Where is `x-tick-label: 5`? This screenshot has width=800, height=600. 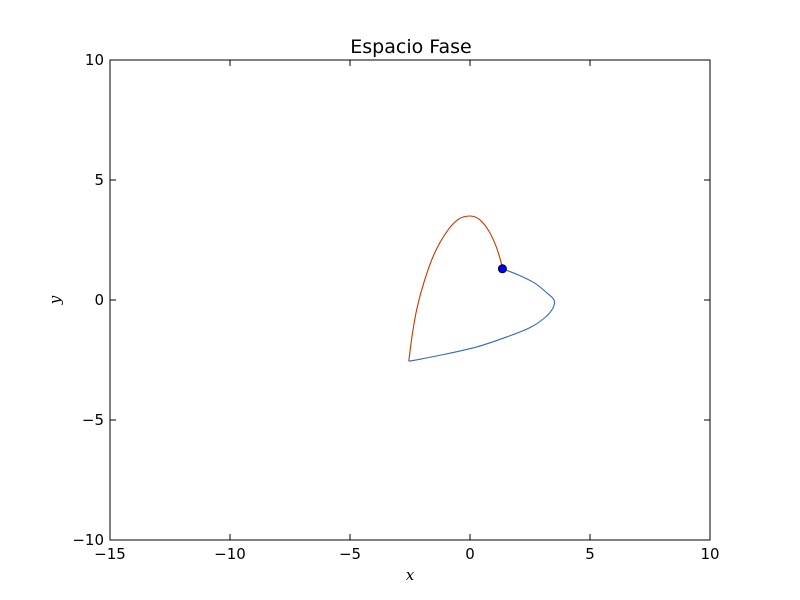
x-tick-label: 5 is located at coordinates (590, 554).